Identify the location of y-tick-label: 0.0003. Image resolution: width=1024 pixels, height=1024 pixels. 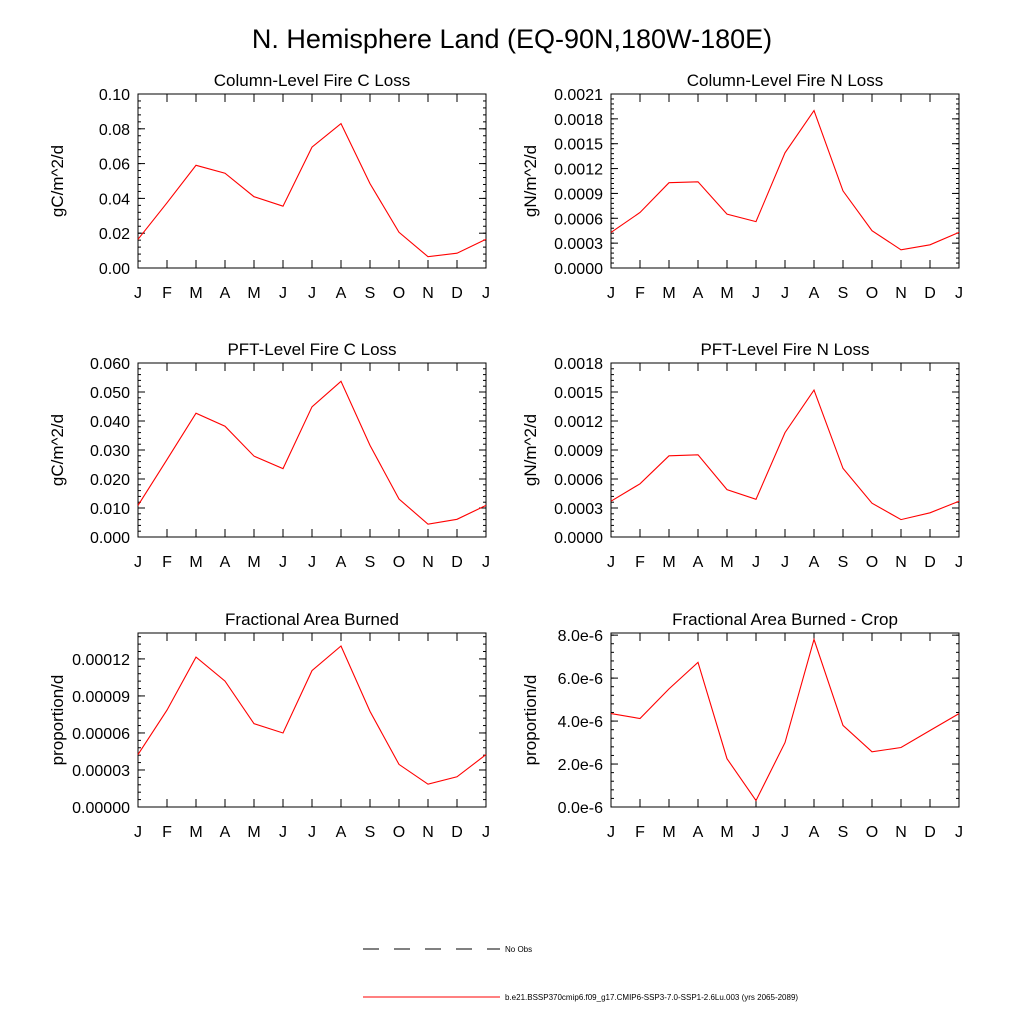
(578, 509).